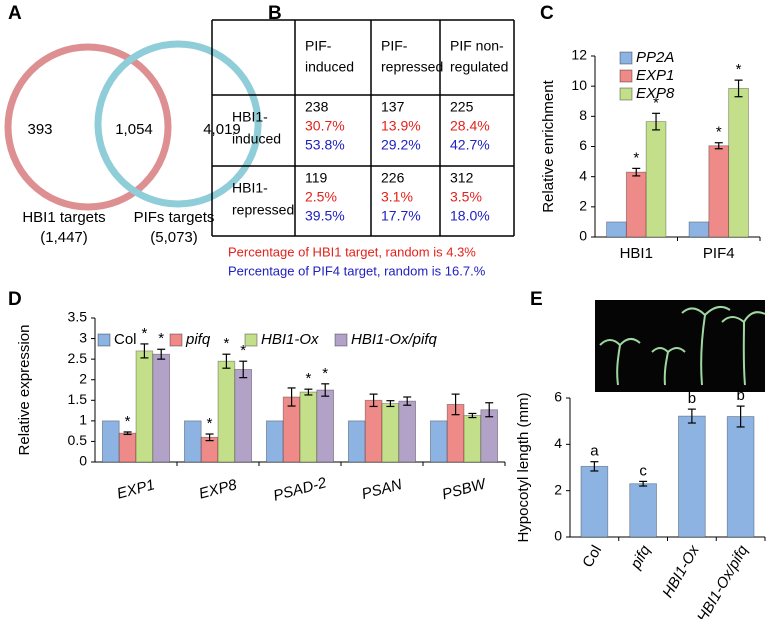 The width and height of the screenshot is (769, 619). I want to click on cell-text: 3.1%, so click(397, 197).